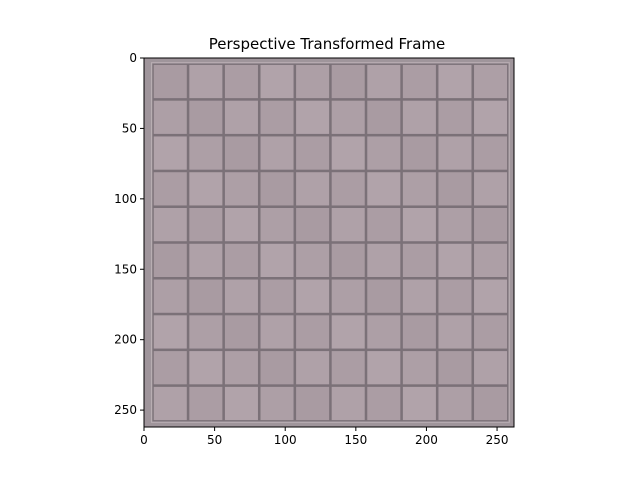  I want to click on x-tick-label: 250, so click(497, 440).